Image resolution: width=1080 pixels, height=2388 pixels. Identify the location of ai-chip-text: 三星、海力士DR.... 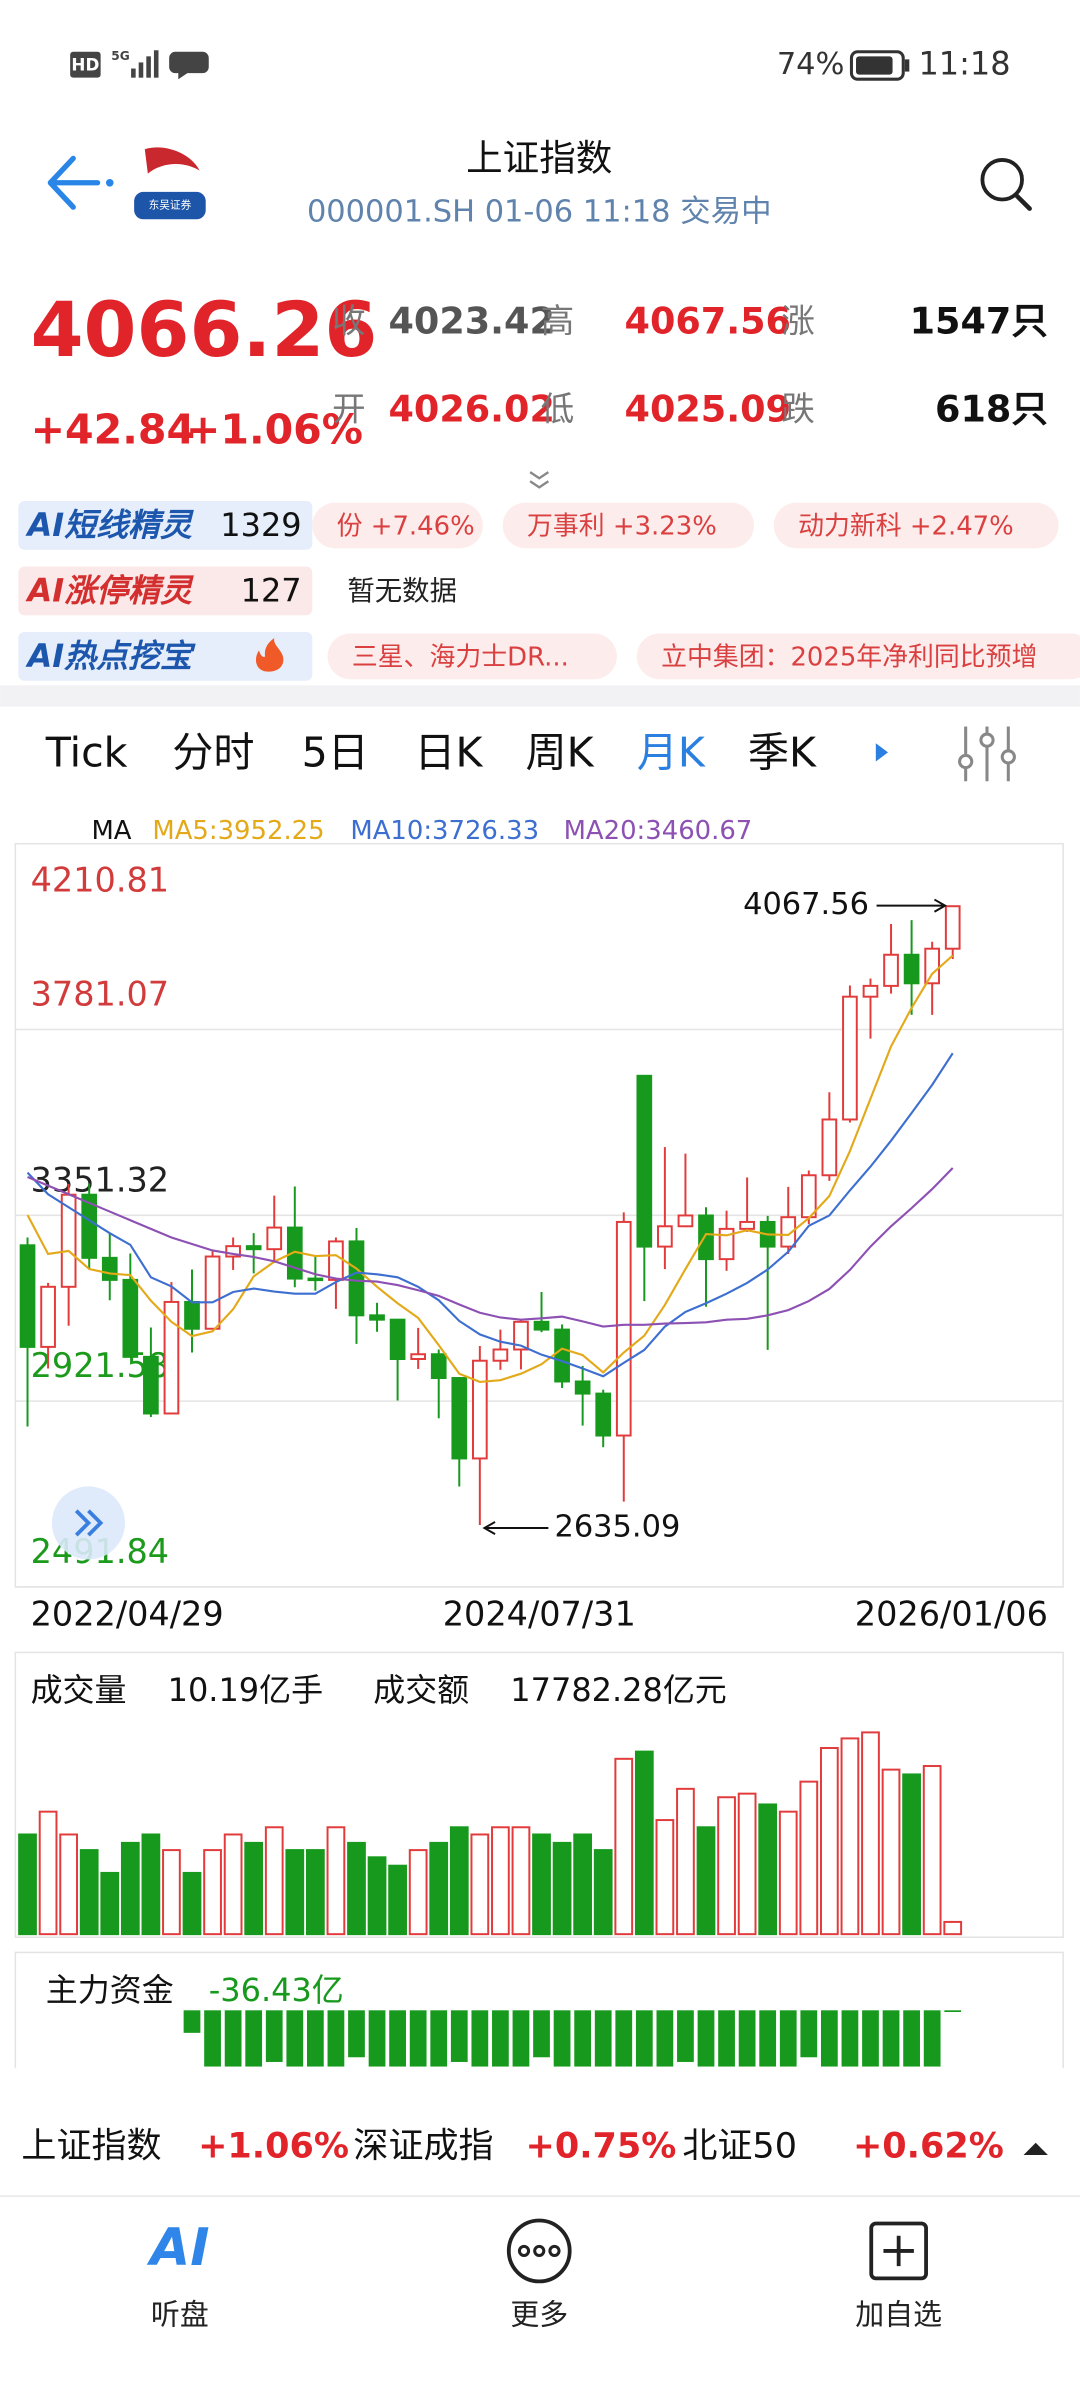
(460, 657).